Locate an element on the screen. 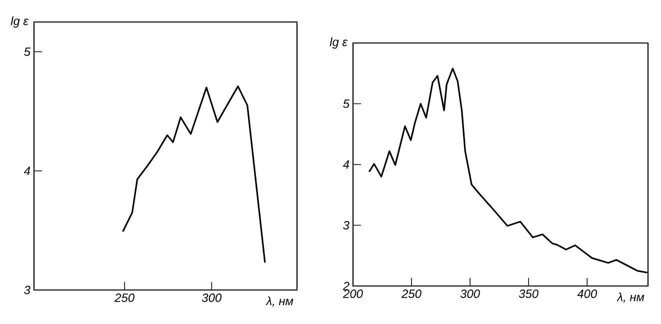 This screenshot has height=324, width=661. line-series is located at coordinates (194, 175).